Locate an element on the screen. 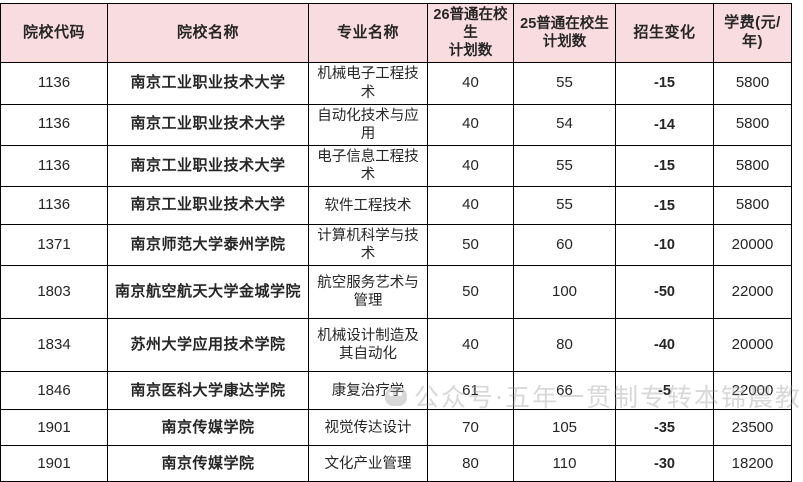 The height and width of the screenshot is (482, 803). cell-school-name: 南京传媒学院 is located at coordinates (208, 463).